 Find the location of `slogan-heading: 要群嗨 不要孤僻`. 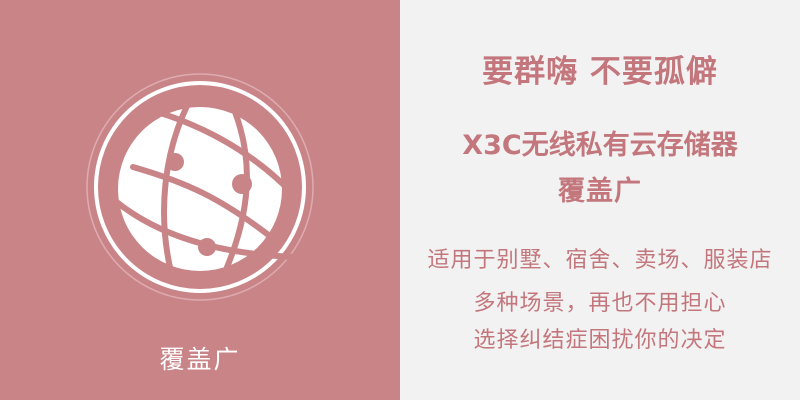

slogan-heading: 要群嗨 不要孤僻 is located at coordinates (600, 72).